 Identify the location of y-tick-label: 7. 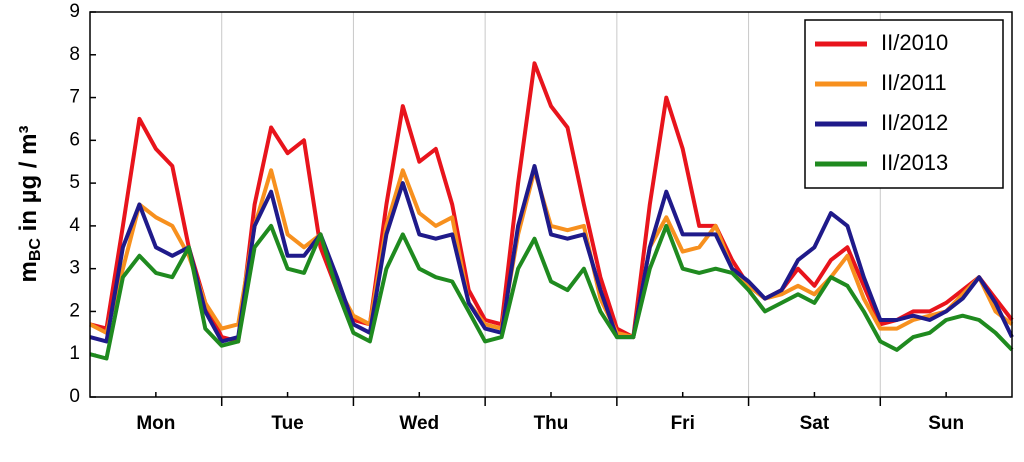
(74, 97).